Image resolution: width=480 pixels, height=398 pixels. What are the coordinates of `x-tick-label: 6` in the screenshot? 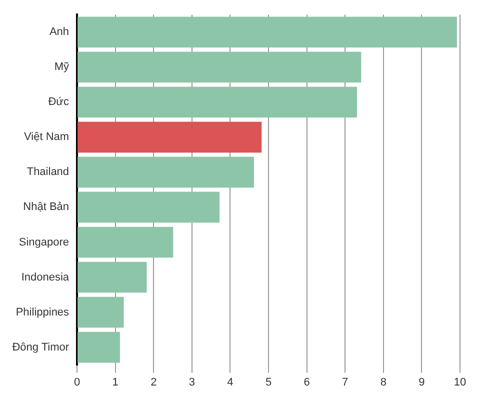 It's located at (307, 382).